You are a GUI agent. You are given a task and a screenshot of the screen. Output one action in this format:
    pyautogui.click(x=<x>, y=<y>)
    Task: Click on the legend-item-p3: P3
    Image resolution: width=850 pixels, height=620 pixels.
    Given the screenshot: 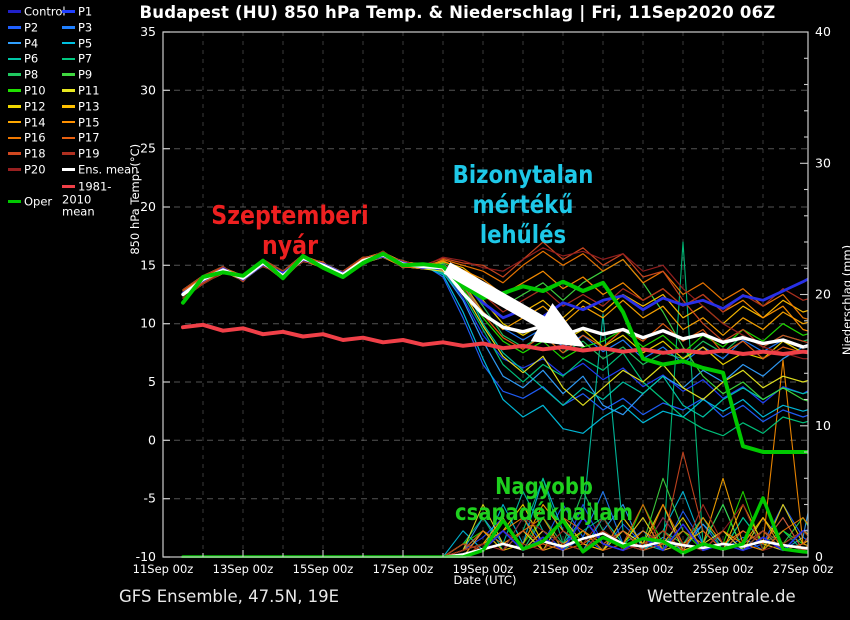 What is the action you would take?
    pyautogui.click(x=77, y=27)
    